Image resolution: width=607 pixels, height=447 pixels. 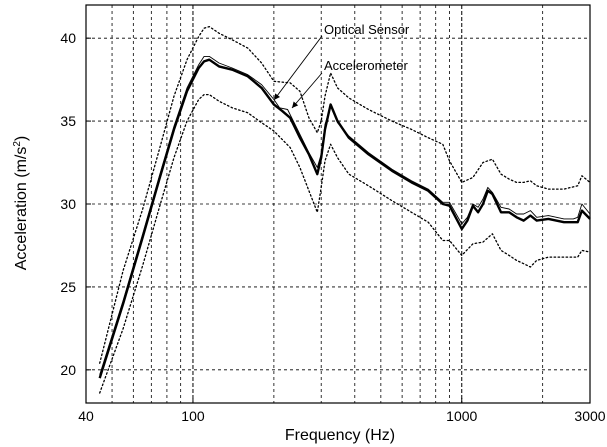 What do you see at coordinates (68, 121) in the screenshot?
I see `y-tick-label: 35` at bounding box center [68, 121].